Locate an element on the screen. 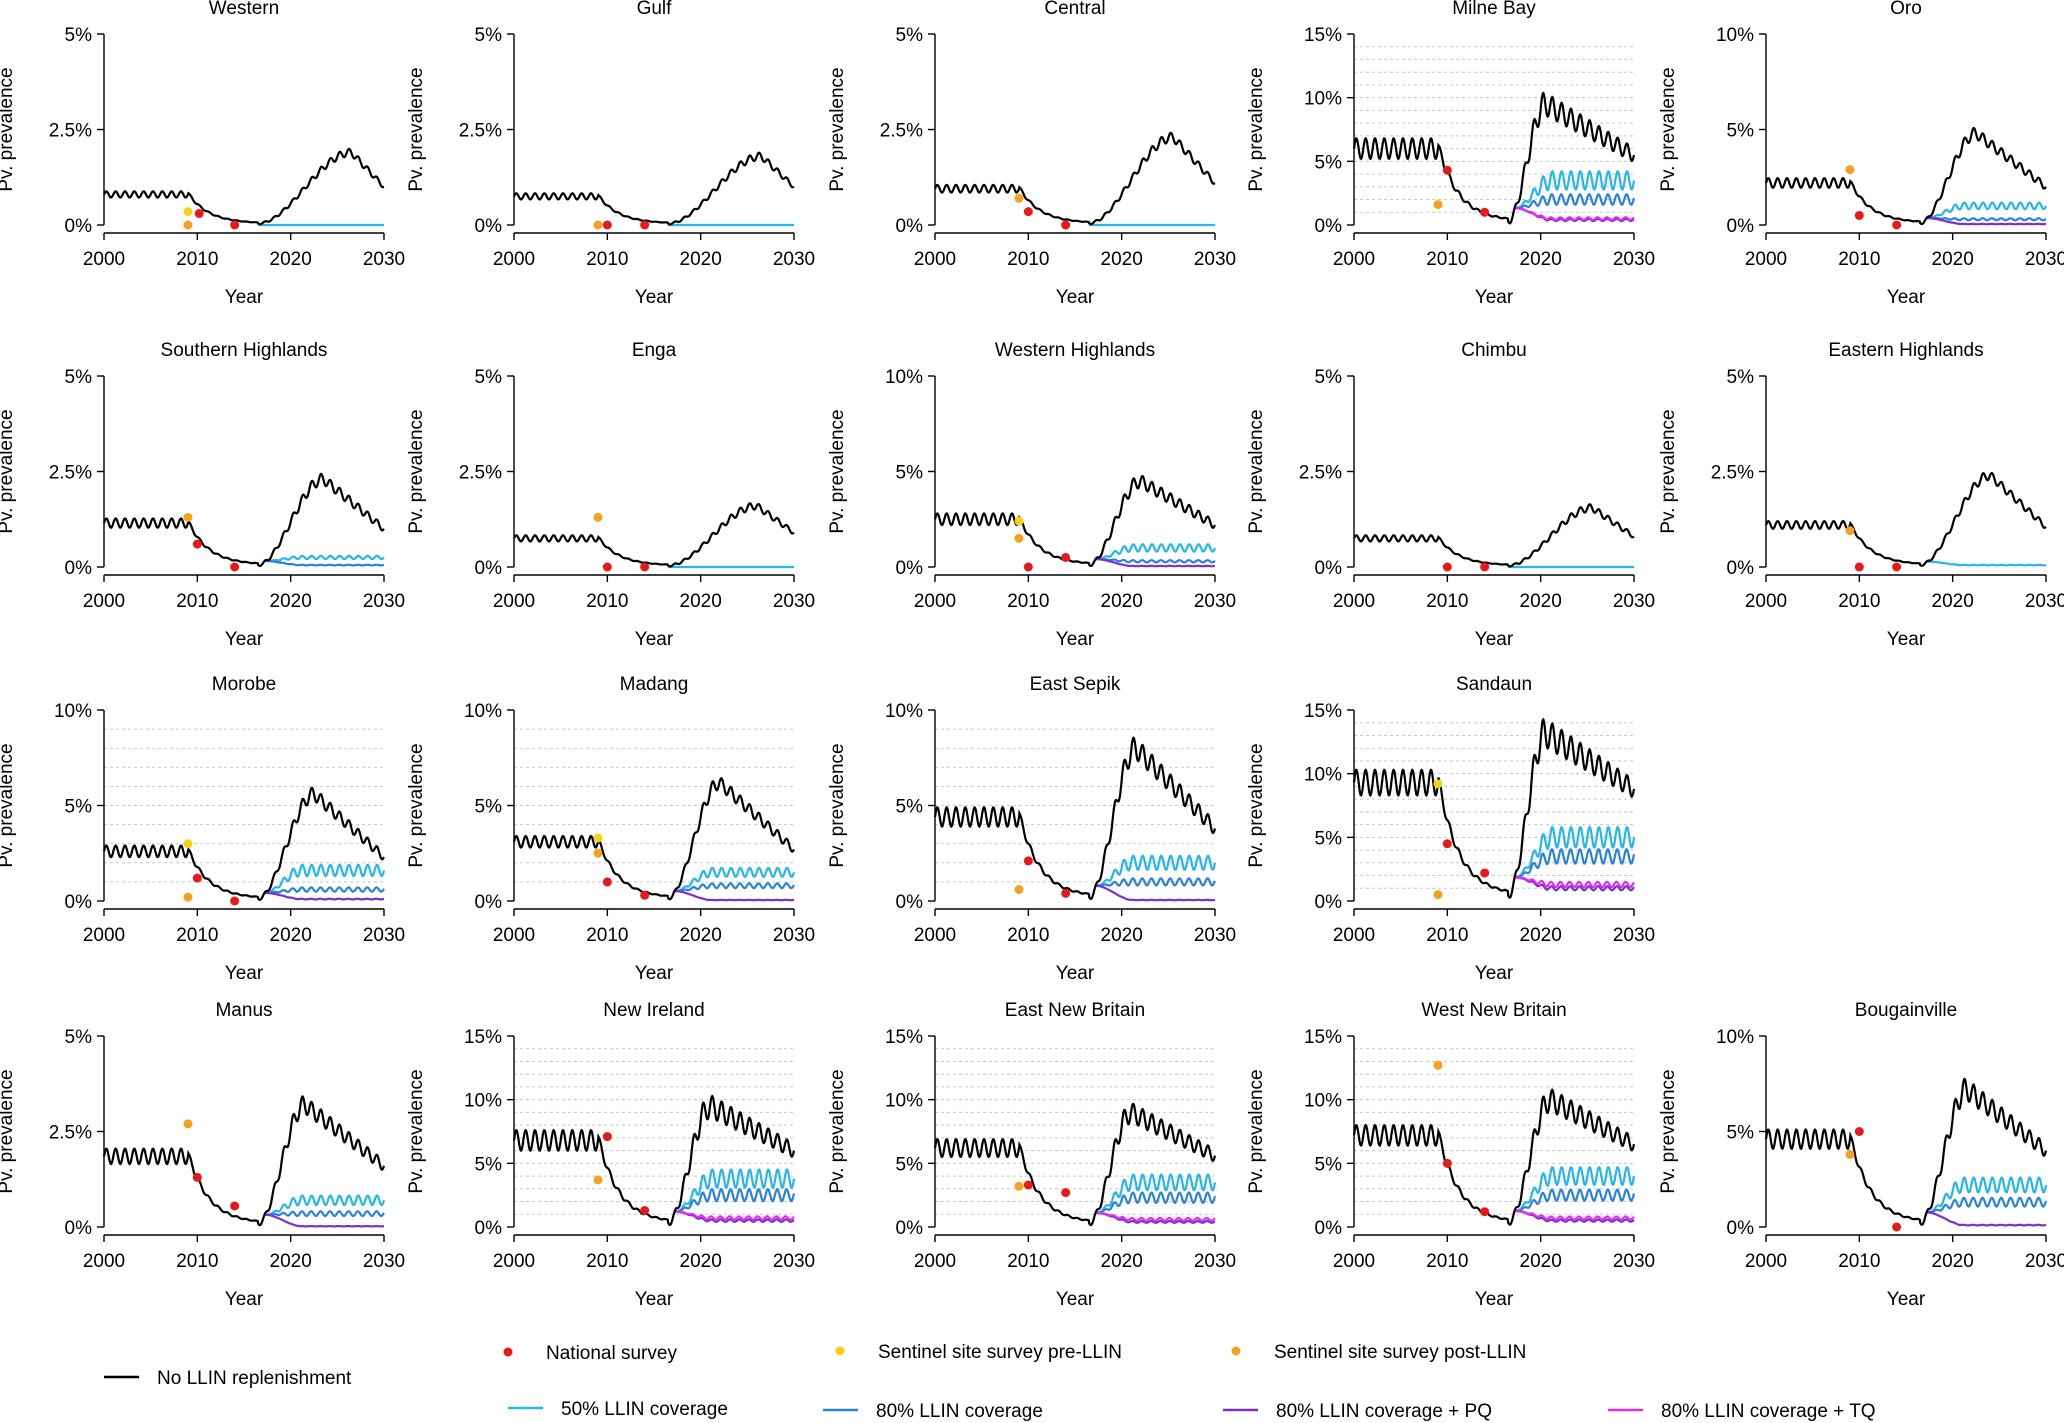 This screenshot has height=1423, width=2064. panel-title: Sandaun is located at coordinates (1494, 684).